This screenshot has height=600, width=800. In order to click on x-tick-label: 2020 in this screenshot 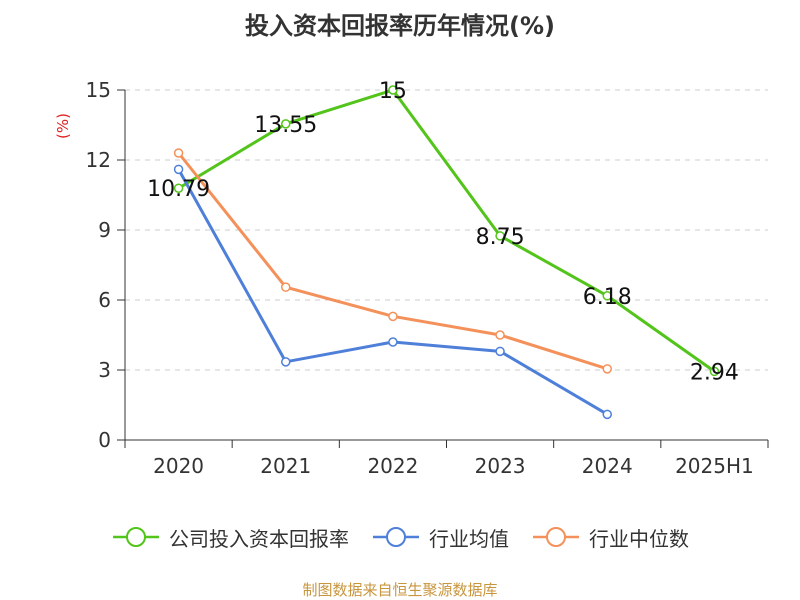, I will do `click(178, 466)`.